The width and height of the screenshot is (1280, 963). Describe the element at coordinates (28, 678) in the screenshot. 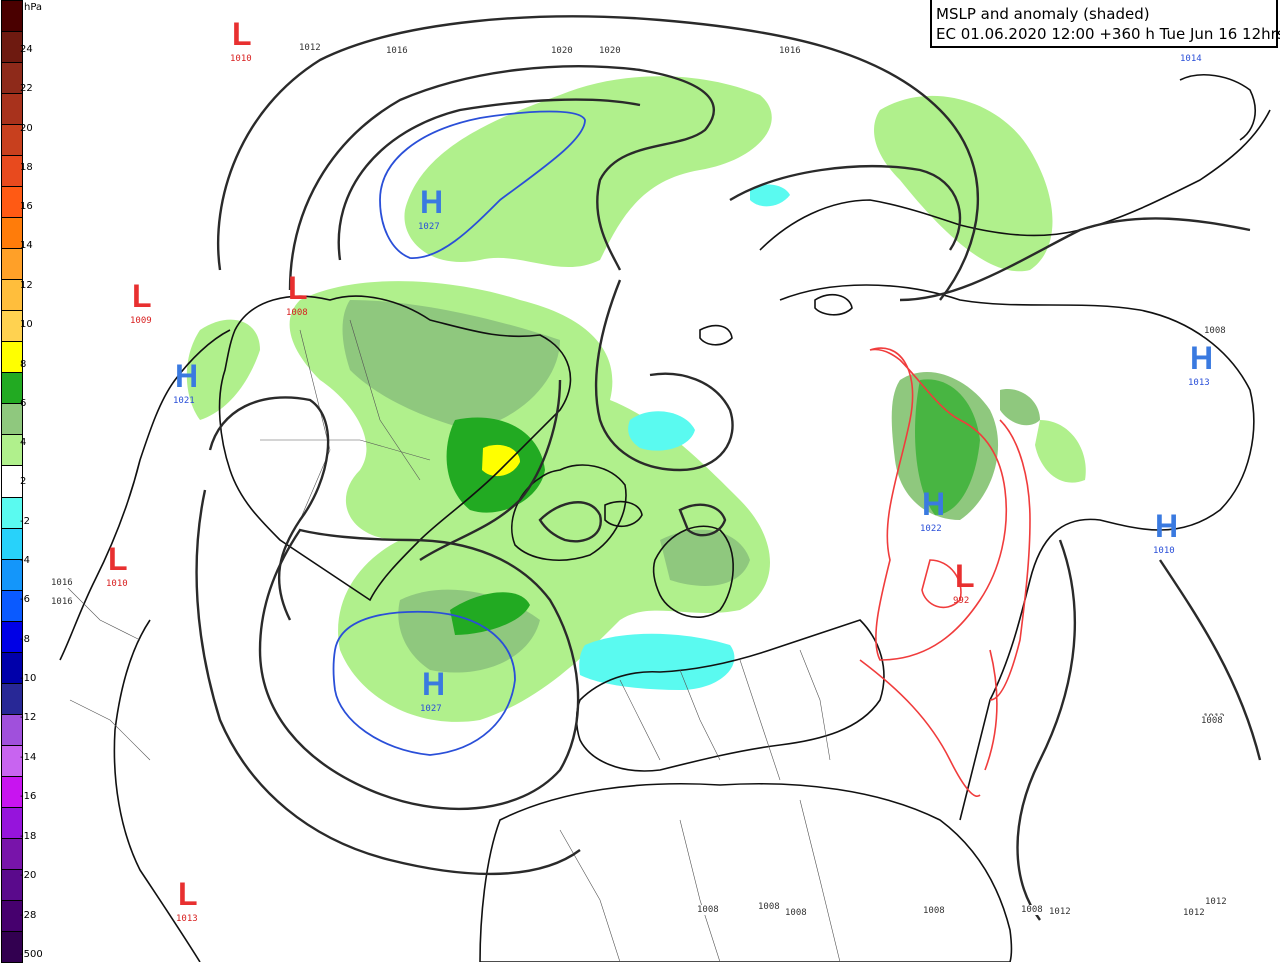

I see `colorbar-tick-label: -10` at that location.